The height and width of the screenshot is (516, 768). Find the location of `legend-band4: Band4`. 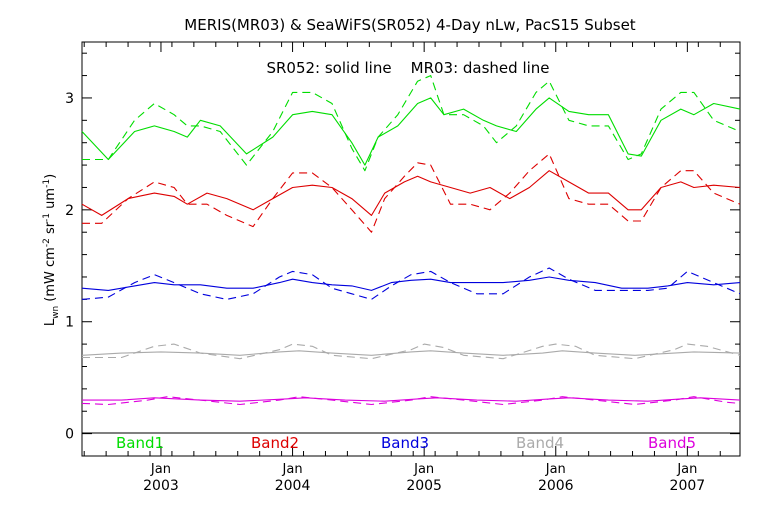

legend-band4: Band4 is located at coordinates (540, 443).